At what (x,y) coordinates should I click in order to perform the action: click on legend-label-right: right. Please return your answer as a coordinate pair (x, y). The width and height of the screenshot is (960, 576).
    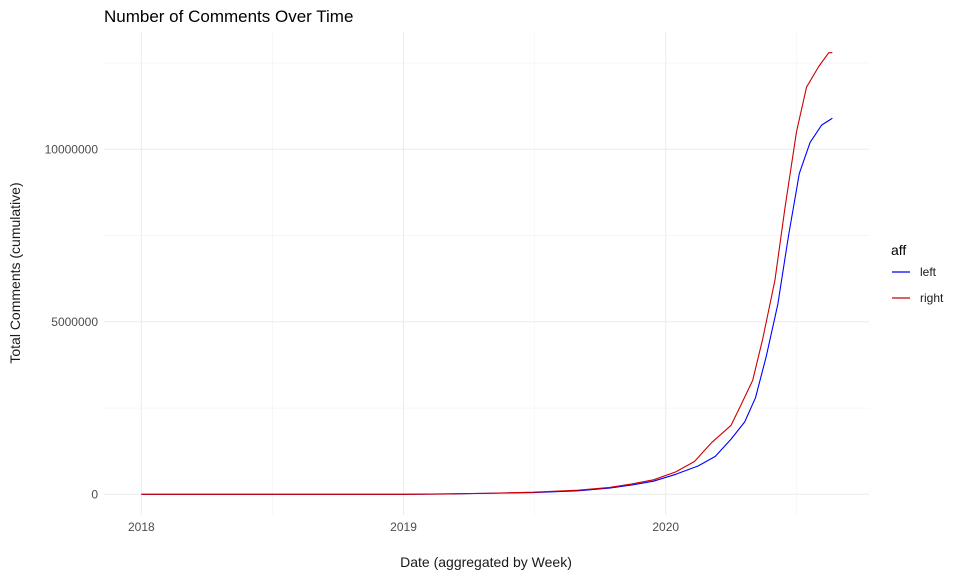
    Looking at the image, I should click on (932, 298).